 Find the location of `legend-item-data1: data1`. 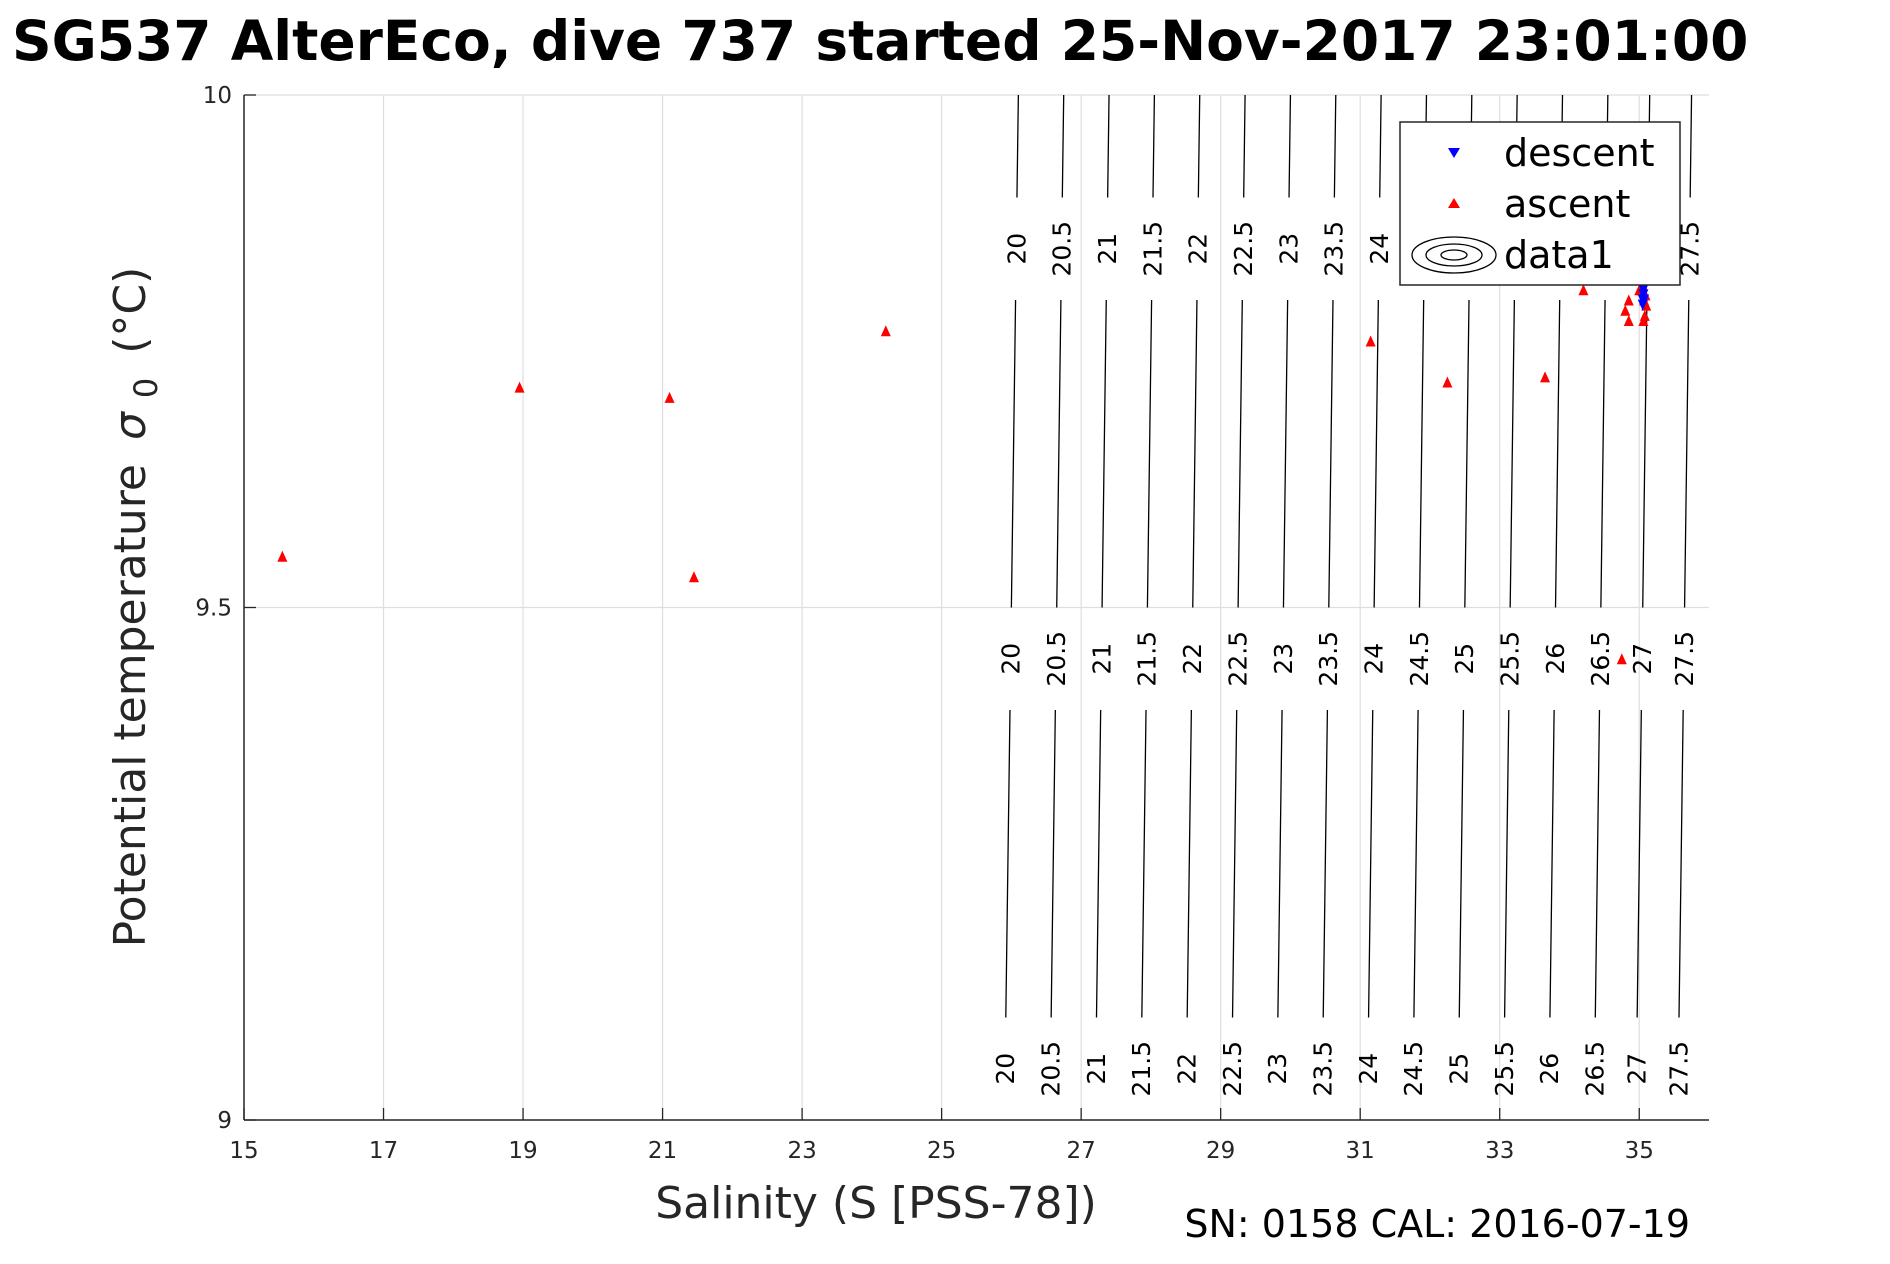

legend-item-data1: data1 is located at coordinates (1512, 255).